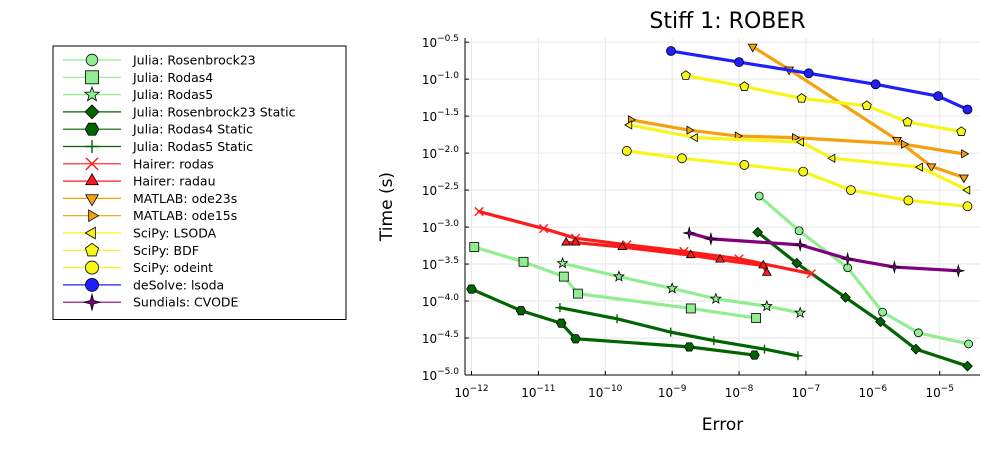 Image resolution: width=994 pixels, height=450 pixels. What do you see at coordinates (158, 129) in the screenshot?
I see `legend-entry: Julia: Rodas4 Static` at bounding box center [158, 129].